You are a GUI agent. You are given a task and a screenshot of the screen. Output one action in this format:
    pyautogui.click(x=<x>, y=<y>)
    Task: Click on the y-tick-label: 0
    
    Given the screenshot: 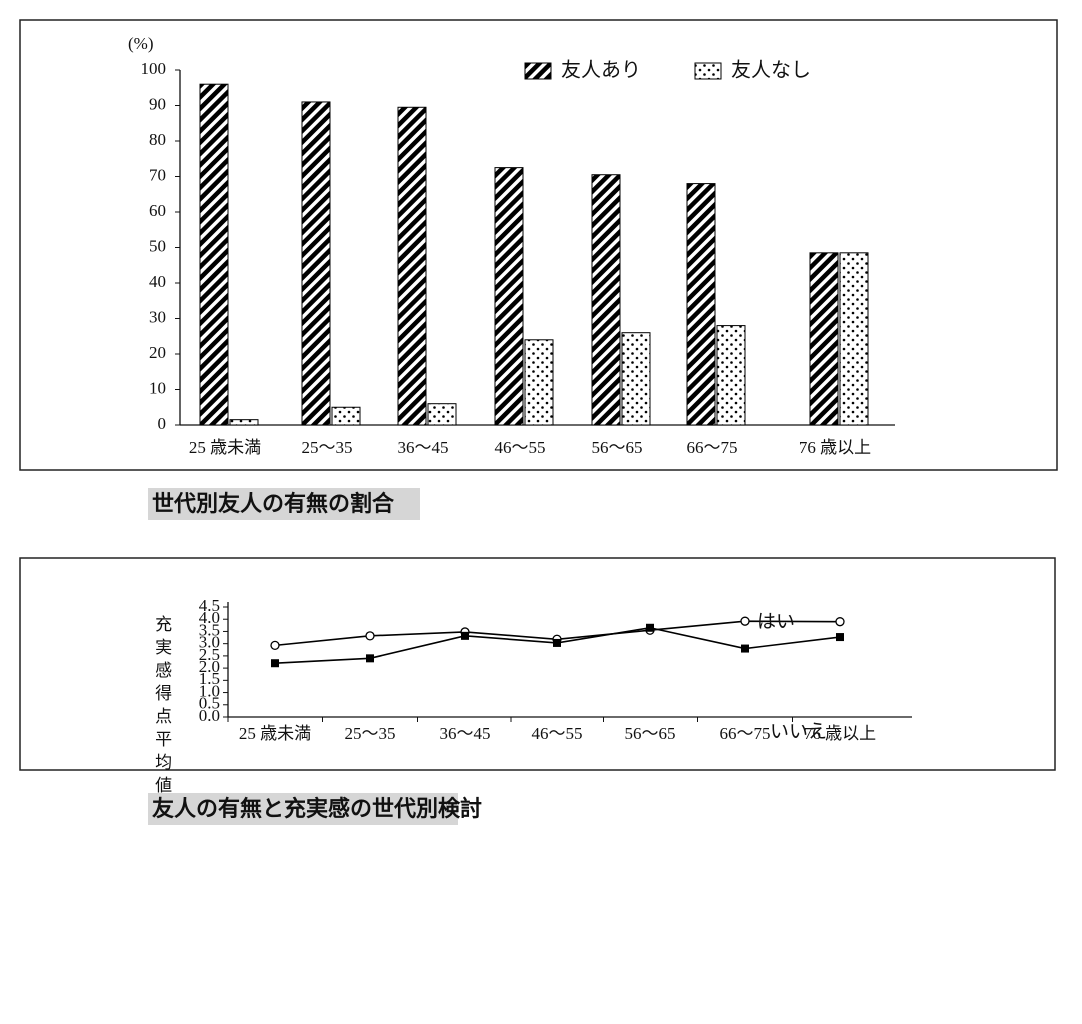 What is the action you would take?
    pyautogui.click(x=162, y=423)
    